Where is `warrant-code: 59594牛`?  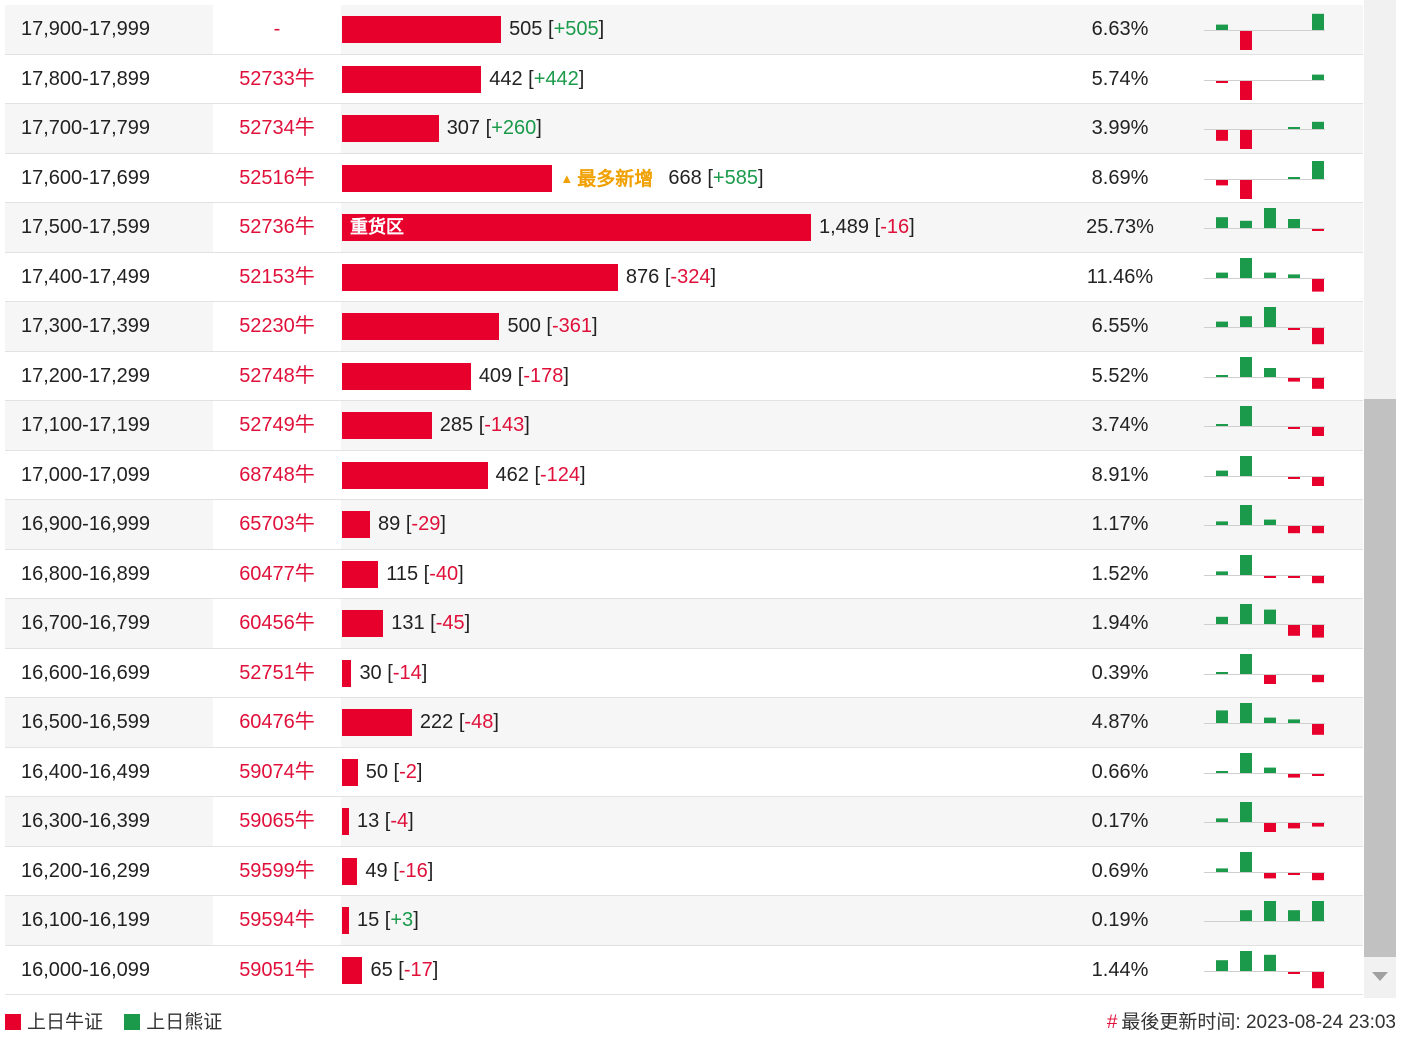
warrant-code: 59594牛 is located at coordinates (277, 920).